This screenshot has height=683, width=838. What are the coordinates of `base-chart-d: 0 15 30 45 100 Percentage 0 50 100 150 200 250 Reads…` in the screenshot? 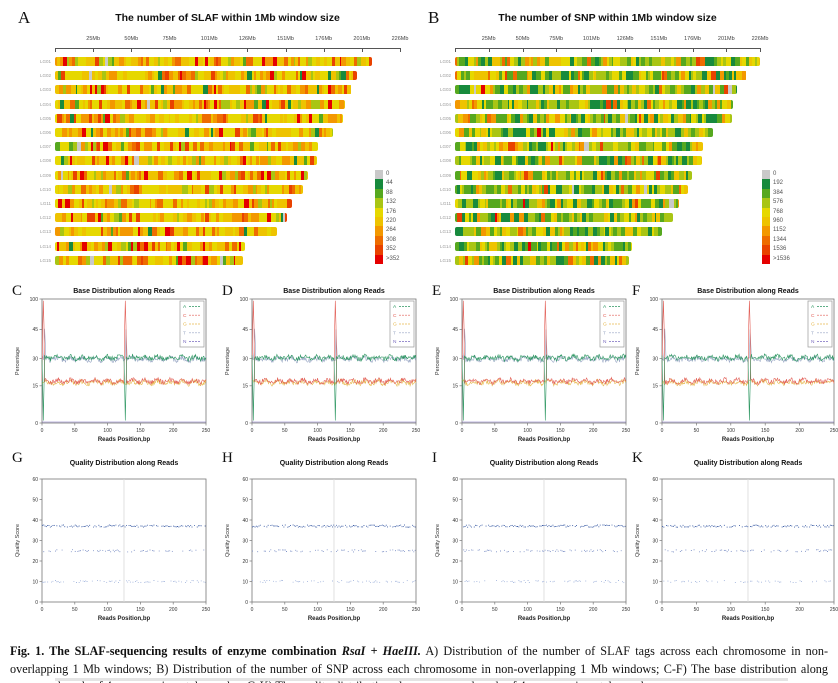 It's located at (322, 370).